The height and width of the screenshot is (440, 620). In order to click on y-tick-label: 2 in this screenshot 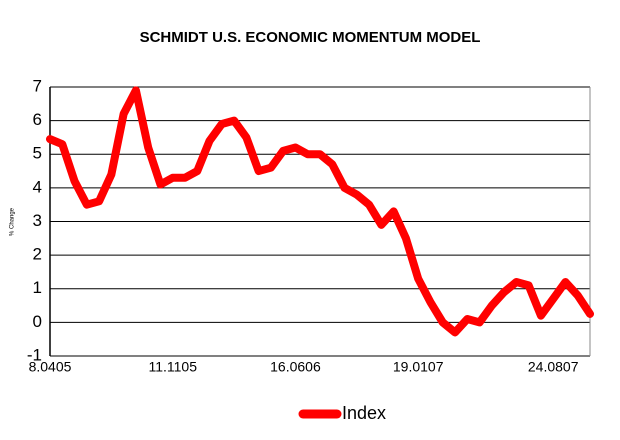, I will do `click(37, 254)`.